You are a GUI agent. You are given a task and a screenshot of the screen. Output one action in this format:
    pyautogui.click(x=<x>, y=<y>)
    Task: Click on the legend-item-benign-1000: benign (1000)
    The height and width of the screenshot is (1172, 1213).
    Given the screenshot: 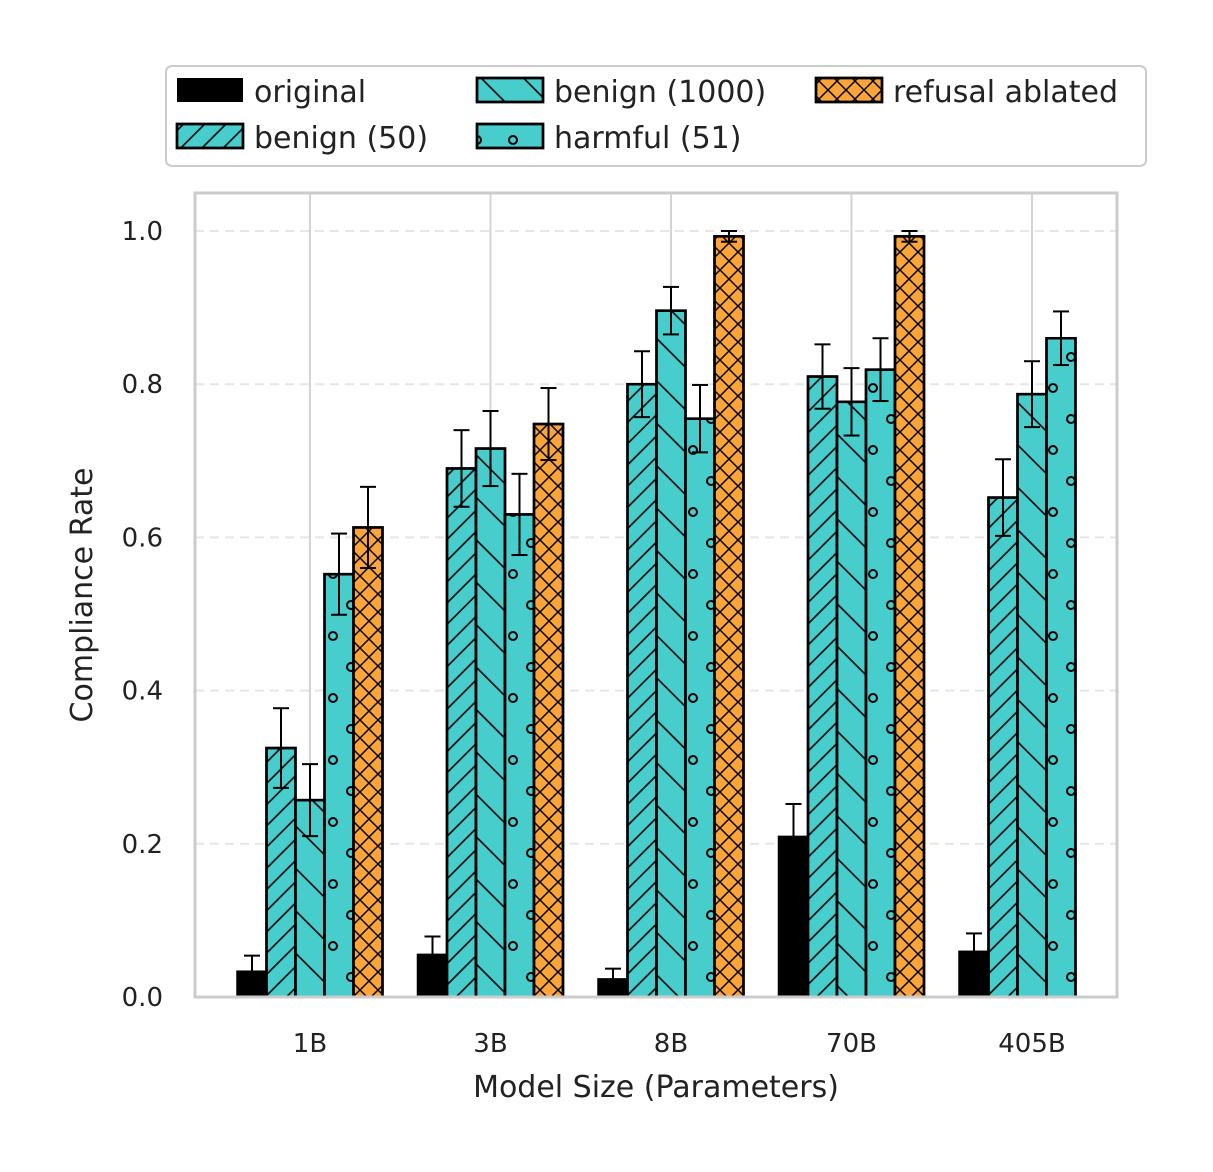 What is the action you would take?
    pyautogui.click(x=620, y=92)
    